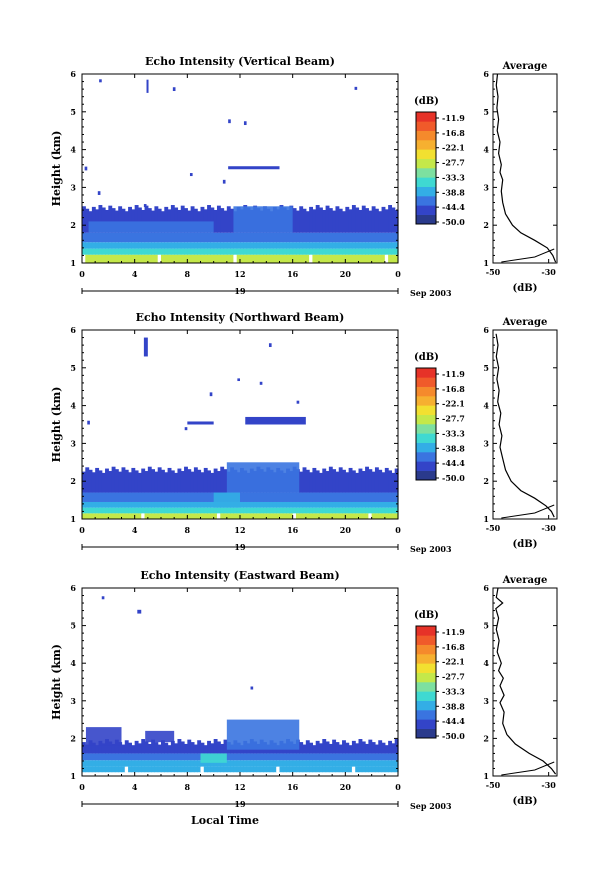  I want to click on heatmap-patch, so click(151, 227).